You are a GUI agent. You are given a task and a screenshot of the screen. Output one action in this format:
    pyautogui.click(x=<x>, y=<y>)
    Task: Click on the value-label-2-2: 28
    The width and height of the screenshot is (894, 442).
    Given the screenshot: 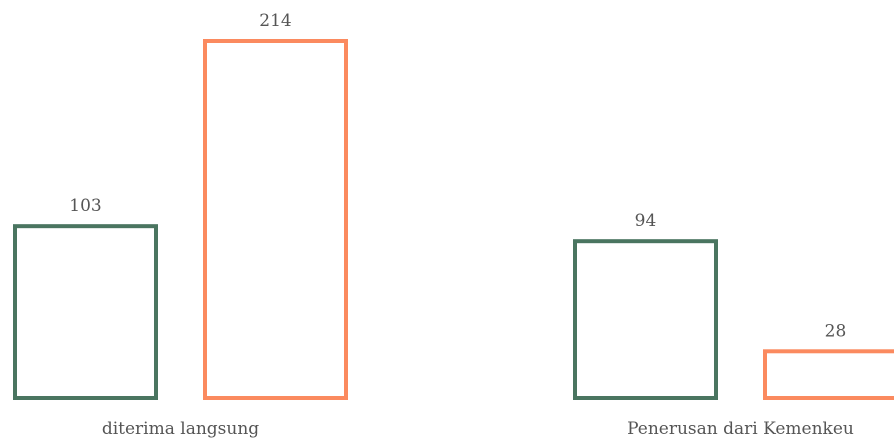 What is the action you would take?
    pyautogui.click(x=836, y=331)
    